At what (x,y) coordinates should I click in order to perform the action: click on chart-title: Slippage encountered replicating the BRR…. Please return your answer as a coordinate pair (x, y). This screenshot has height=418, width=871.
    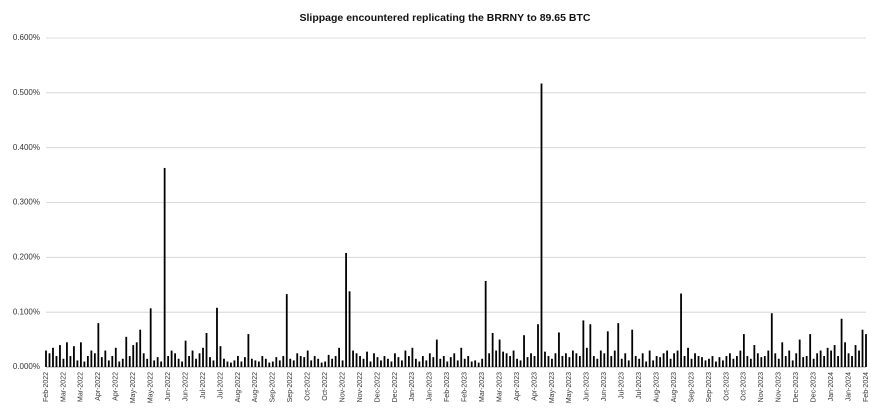
    Looking at the image, I should click on (445, 18).